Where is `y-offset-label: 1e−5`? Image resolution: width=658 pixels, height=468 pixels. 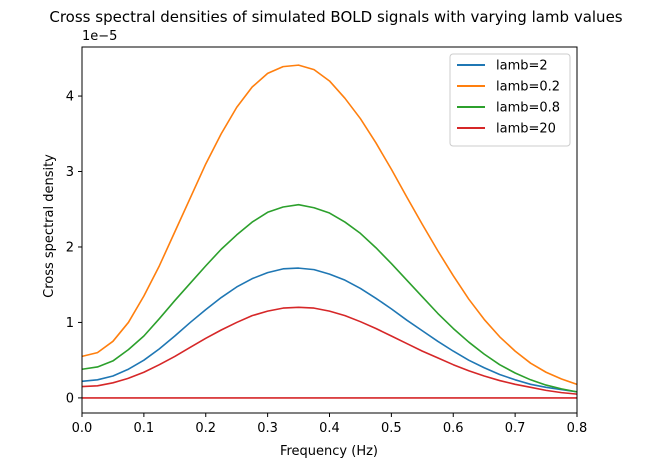 y-offset-label: 1e−5 is located at coordinates (99, 36).